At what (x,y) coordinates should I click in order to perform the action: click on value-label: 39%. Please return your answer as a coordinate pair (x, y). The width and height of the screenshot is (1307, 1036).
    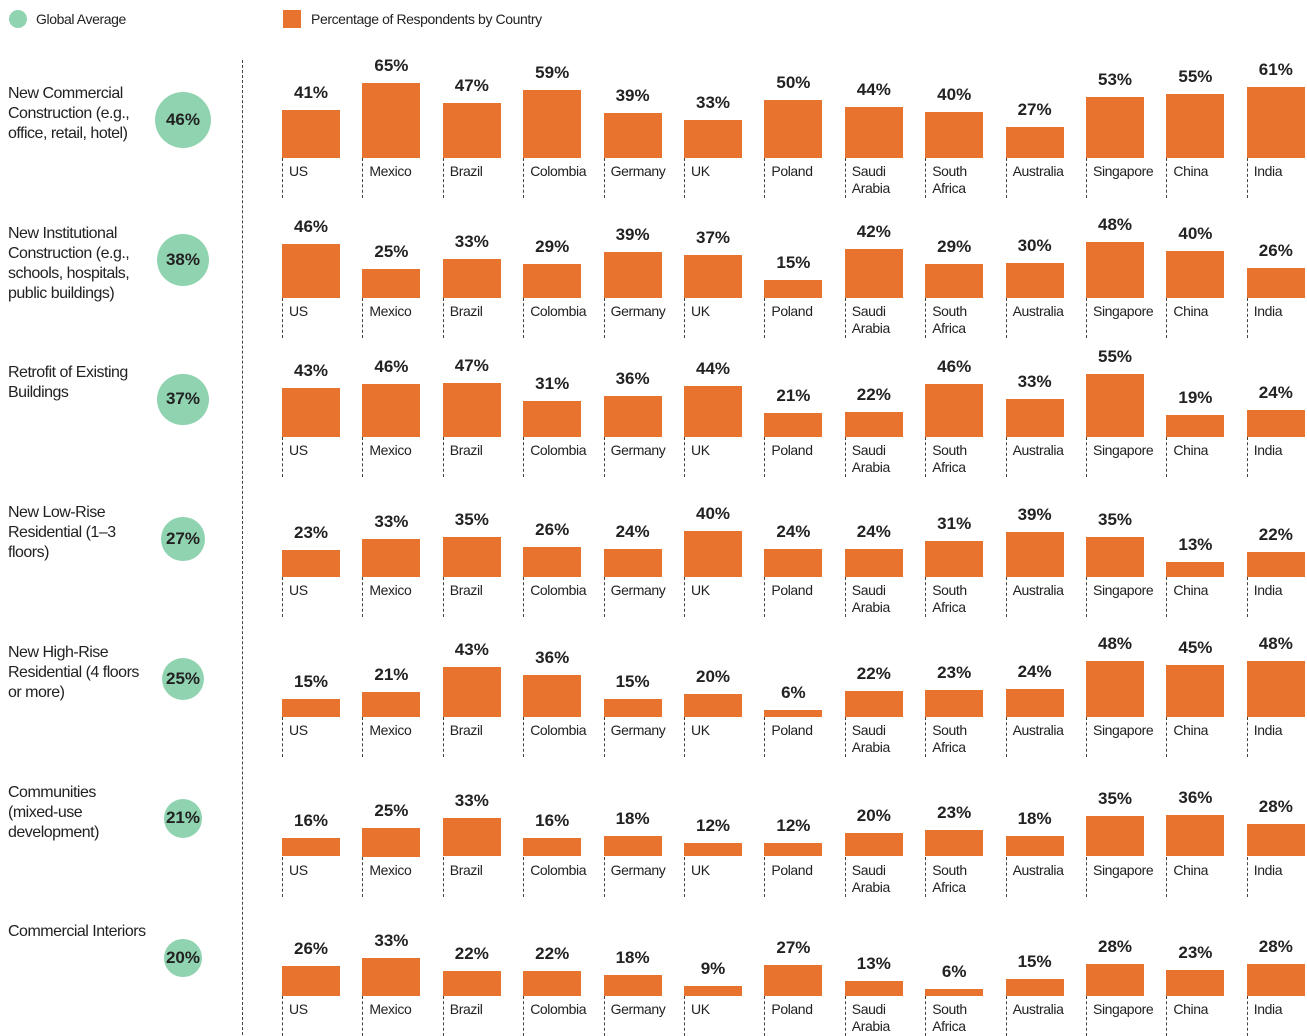
    Looking at the image, I should click on (632, 235).